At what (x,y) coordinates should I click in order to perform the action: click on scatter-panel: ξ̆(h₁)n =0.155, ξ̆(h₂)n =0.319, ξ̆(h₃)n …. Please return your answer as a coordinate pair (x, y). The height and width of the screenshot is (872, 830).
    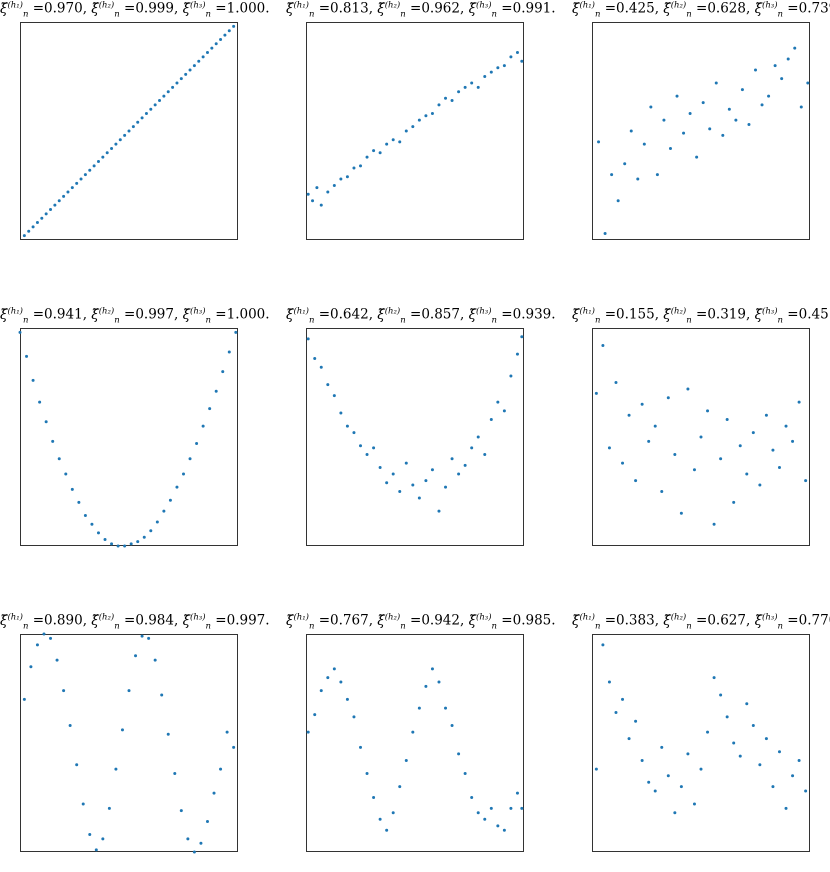
    Looking at the image, I should click on (701, 436).